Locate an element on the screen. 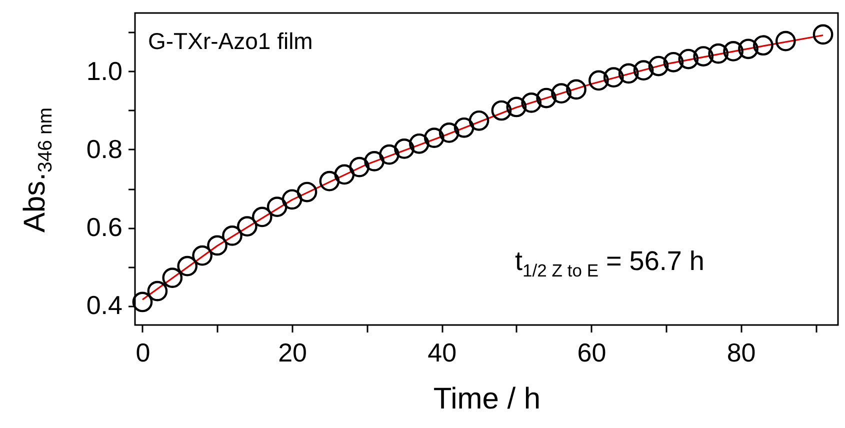  y-tick-label: 0.6 is located at coordinates (104, 227).